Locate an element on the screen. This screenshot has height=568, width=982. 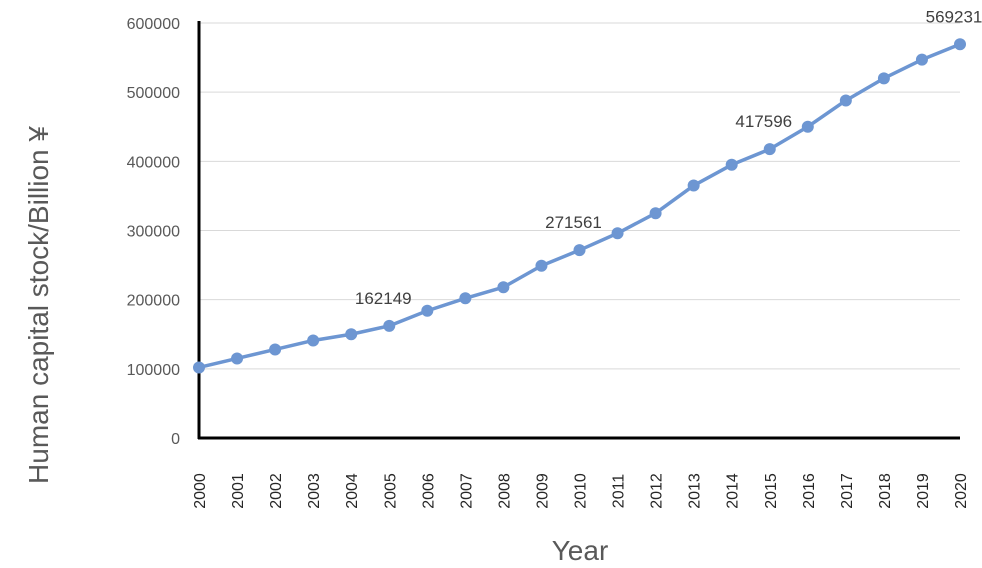
y-axis-title: Human capital stock/Billion ¥ is located at coordinates (38, 305).